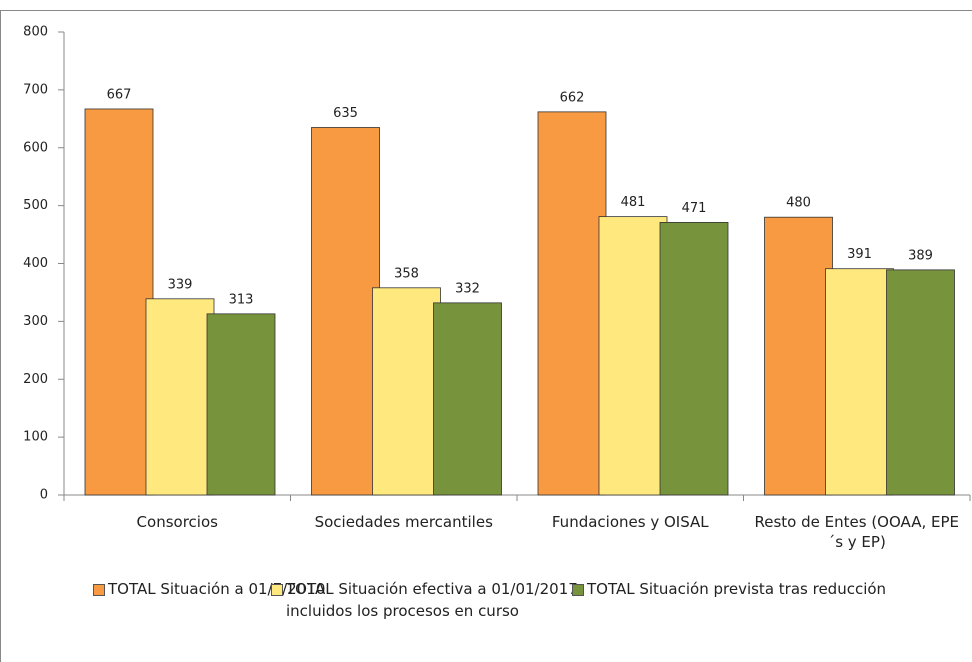 The image size is (972, 662). What do you see at coordinates (798, 203) in the screenshot?
I see `data-label: 480` at bounding box center [798, 203].